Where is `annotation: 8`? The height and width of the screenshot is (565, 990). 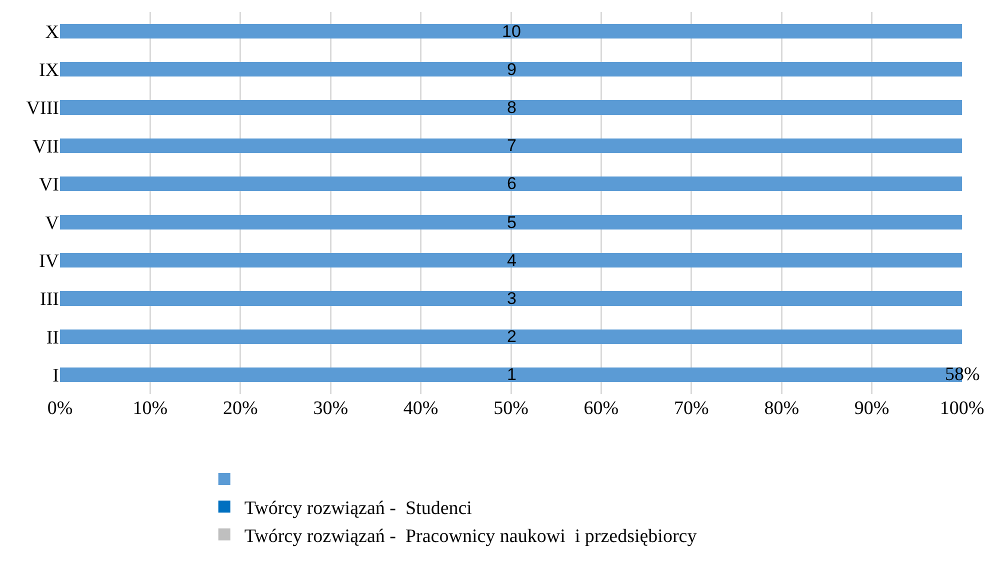
annotation: 8 is located at coordinates (511, 107).